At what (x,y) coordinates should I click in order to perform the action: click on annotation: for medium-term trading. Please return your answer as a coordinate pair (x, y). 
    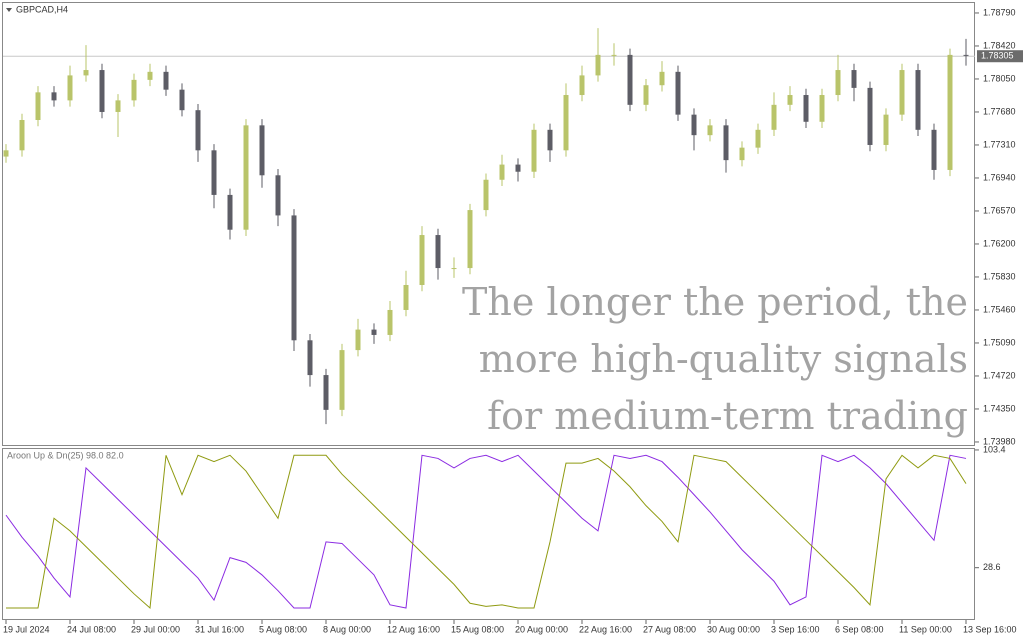
    Looking at the image, I should click on (727, 416).